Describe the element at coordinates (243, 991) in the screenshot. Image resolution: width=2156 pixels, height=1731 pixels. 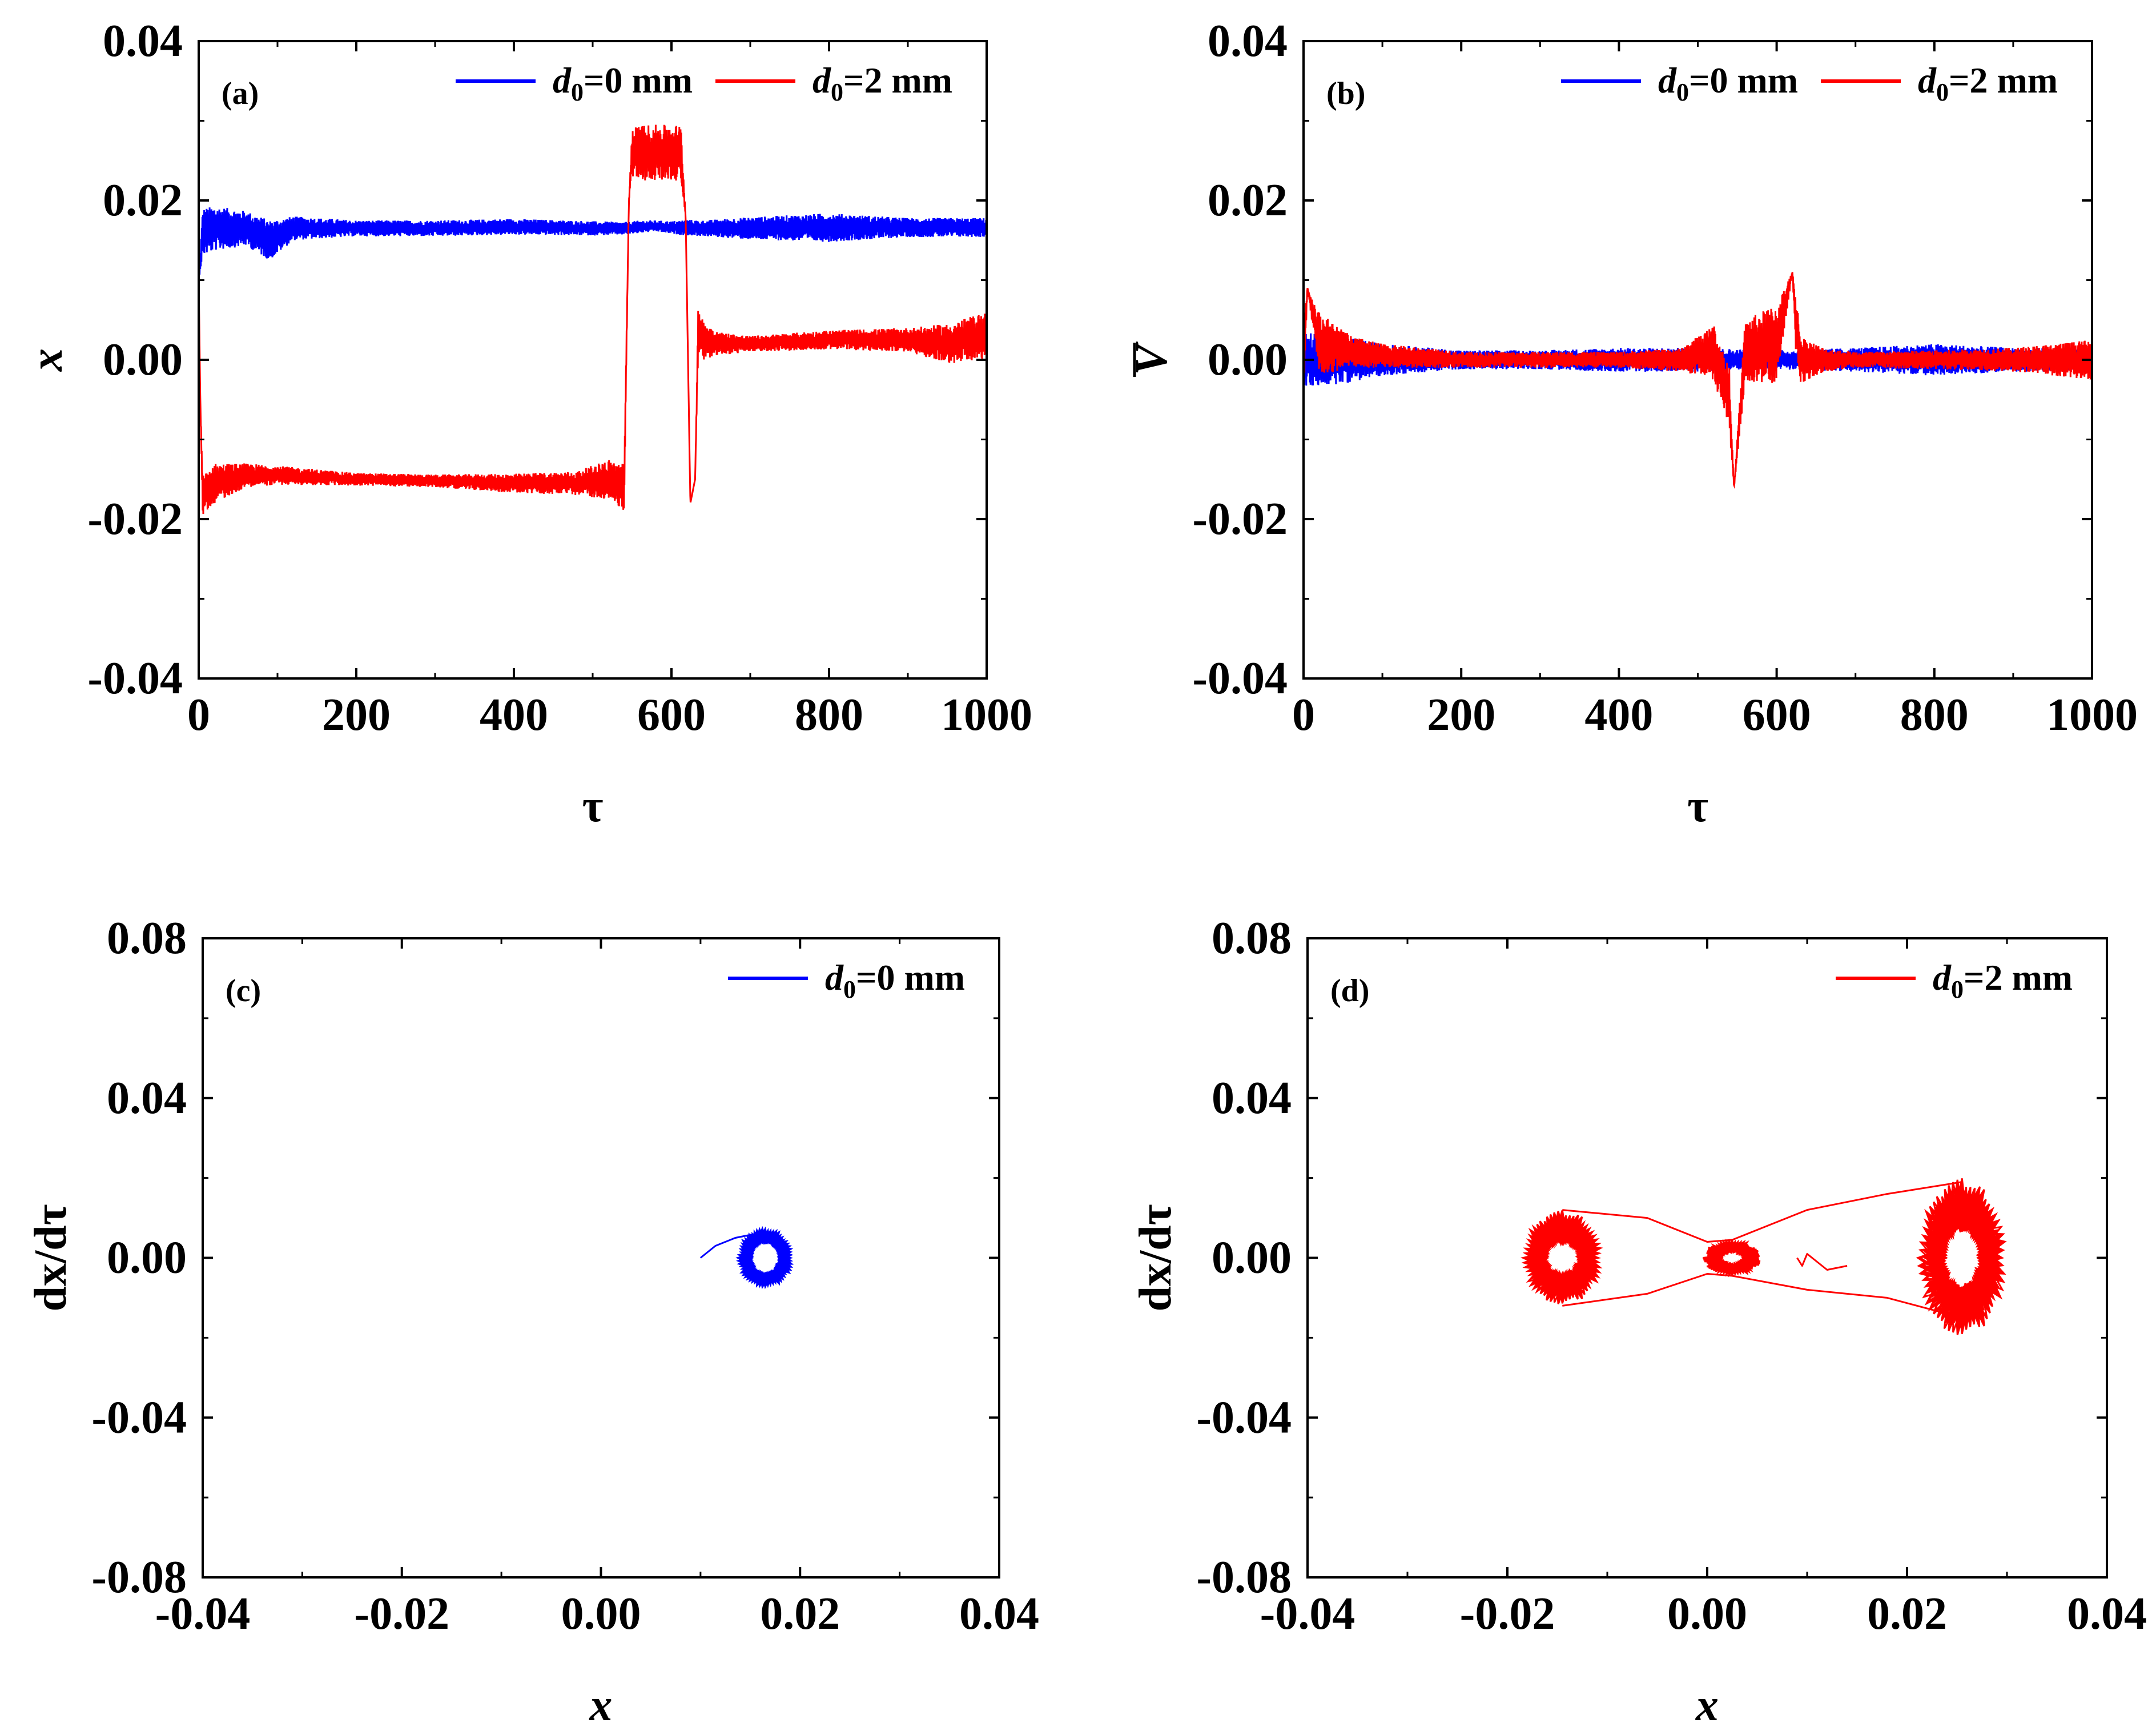
I see `panel-label: (c)` at that location.